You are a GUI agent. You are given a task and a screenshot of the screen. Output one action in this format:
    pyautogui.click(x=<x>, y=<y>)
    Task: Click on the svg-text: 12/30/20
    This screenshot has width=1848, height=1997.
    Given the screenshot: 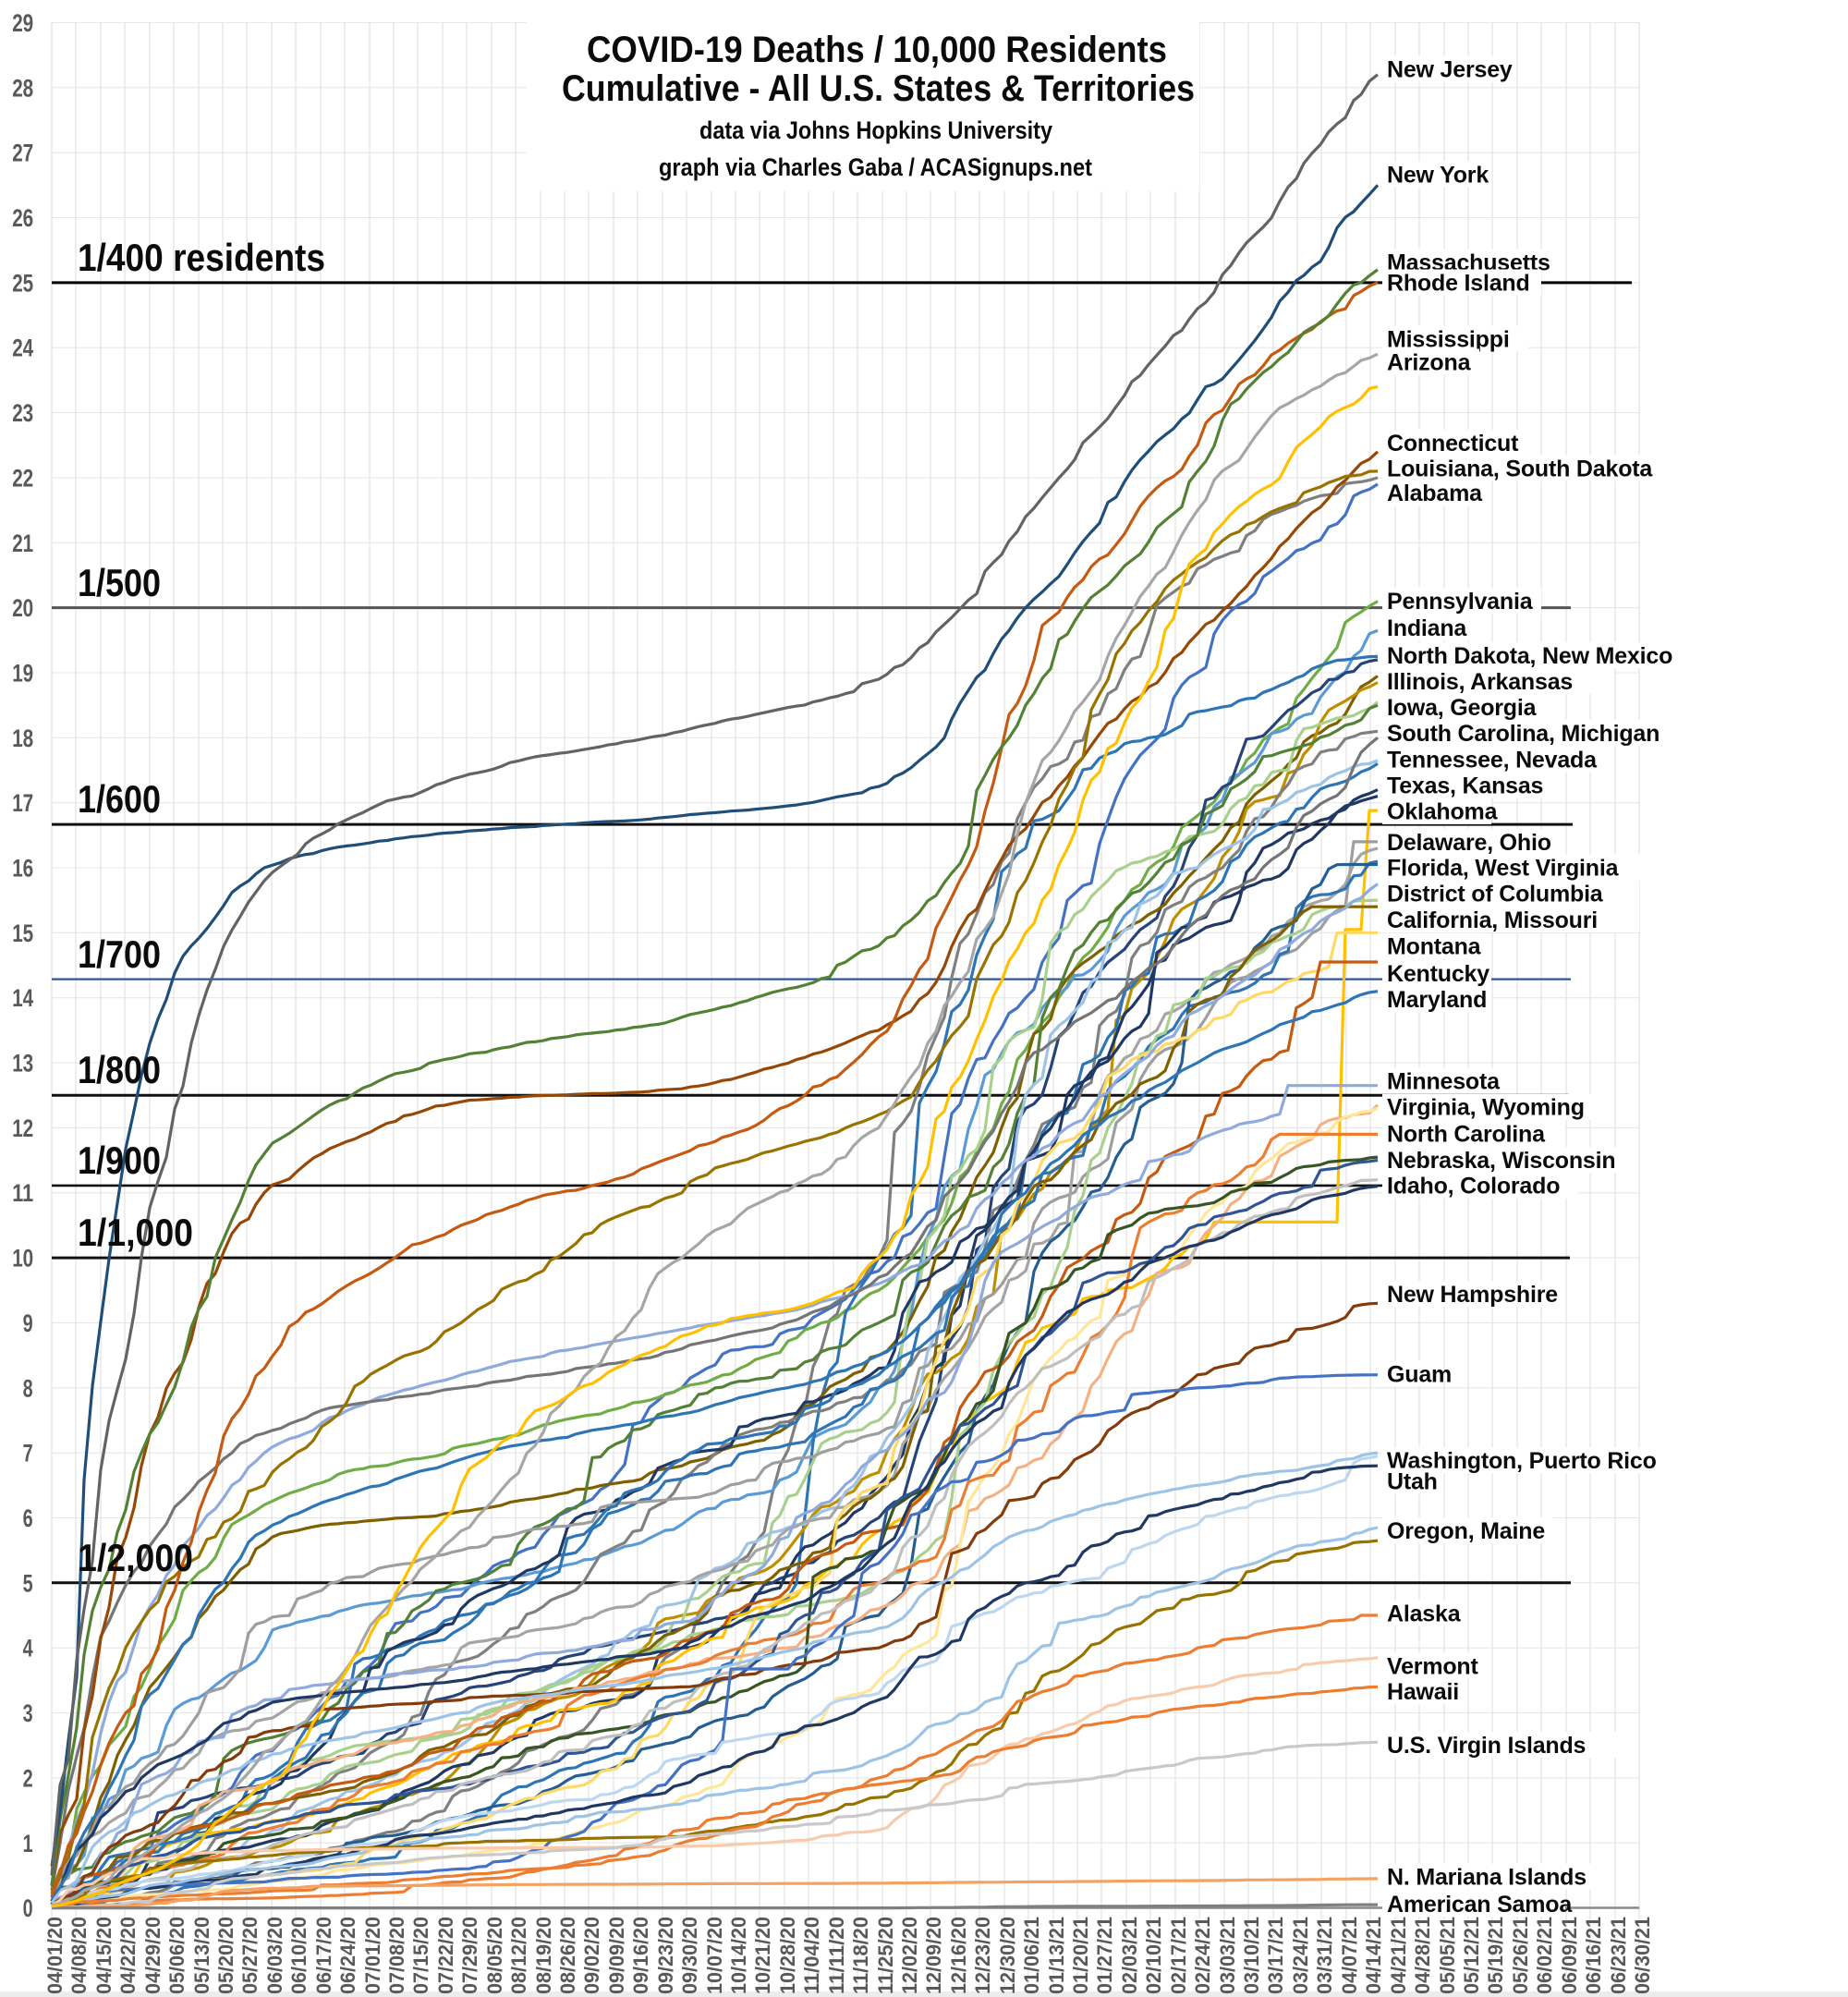 What is the action you would take?
    pyautogui.click(x=1007, y=1955)
    